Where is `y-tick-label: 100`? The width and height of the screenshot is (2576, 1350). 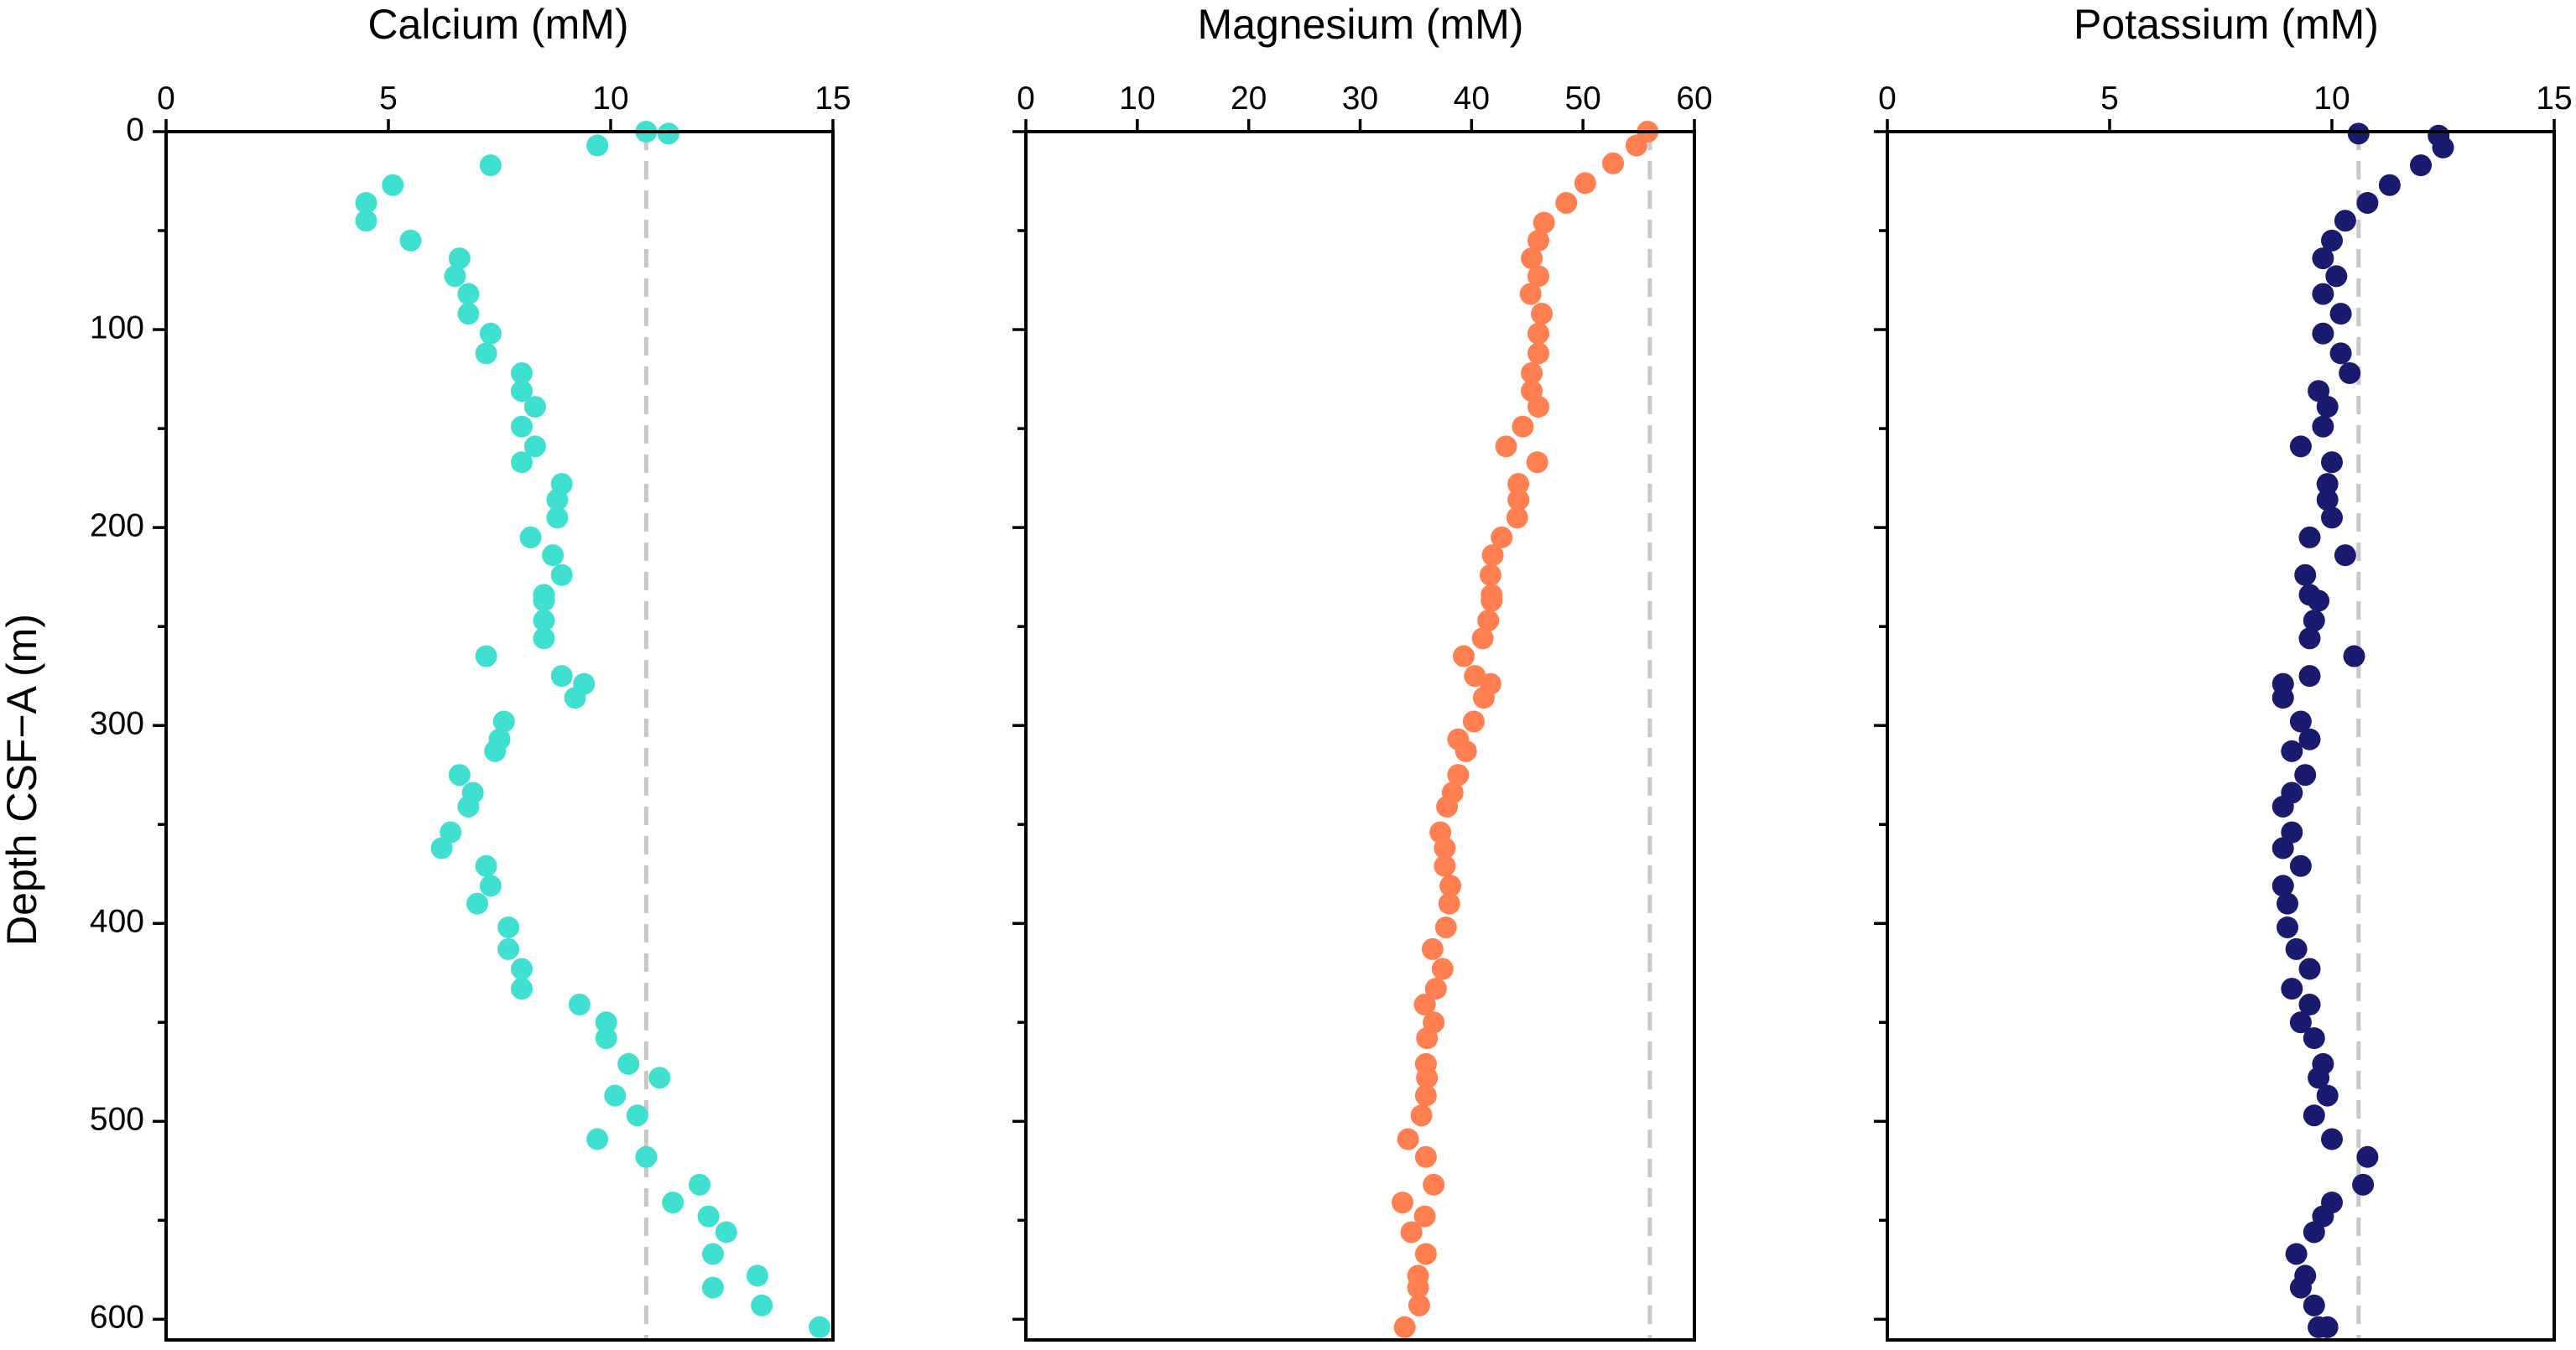
y-tick-label: 100 is located at coordinates (117, 327).